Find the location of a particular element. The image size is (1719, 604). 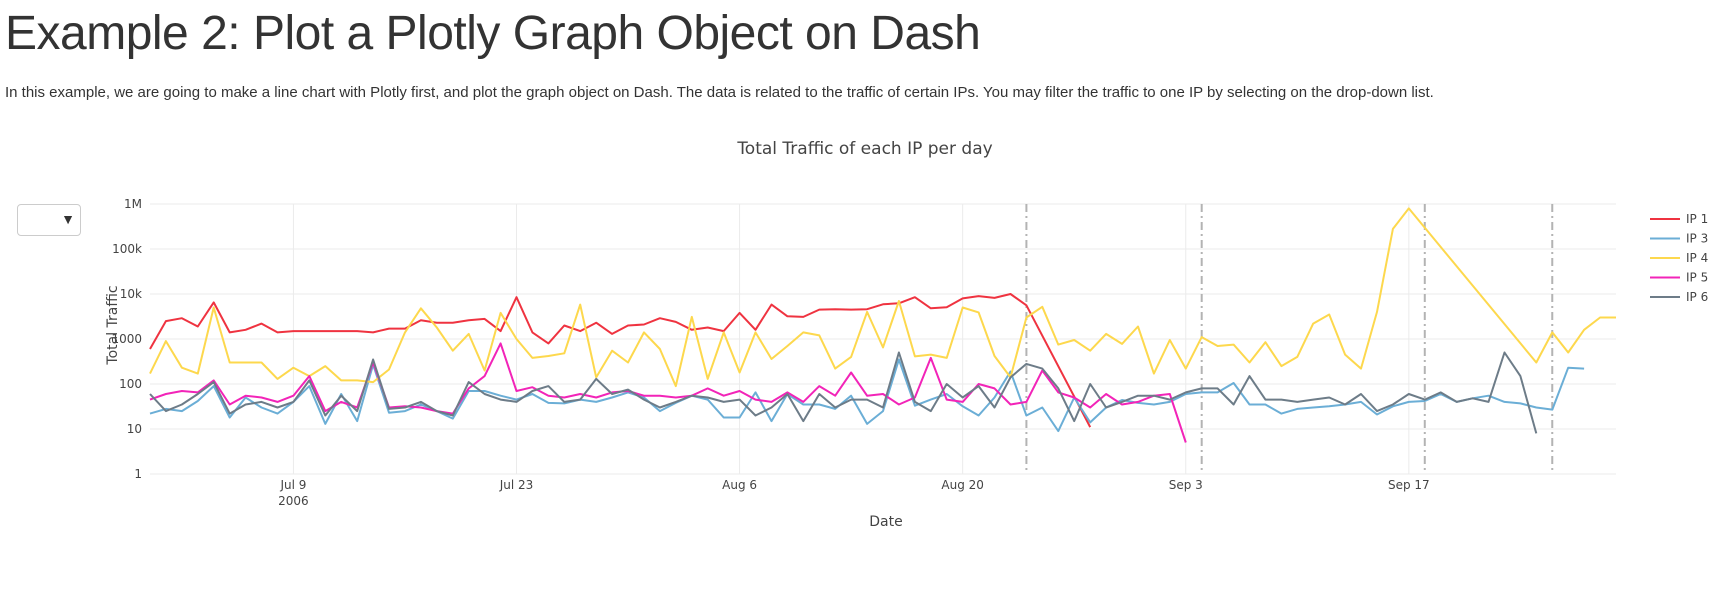

y-axis-label: Total Traffic is located at coordinates (113, 325).